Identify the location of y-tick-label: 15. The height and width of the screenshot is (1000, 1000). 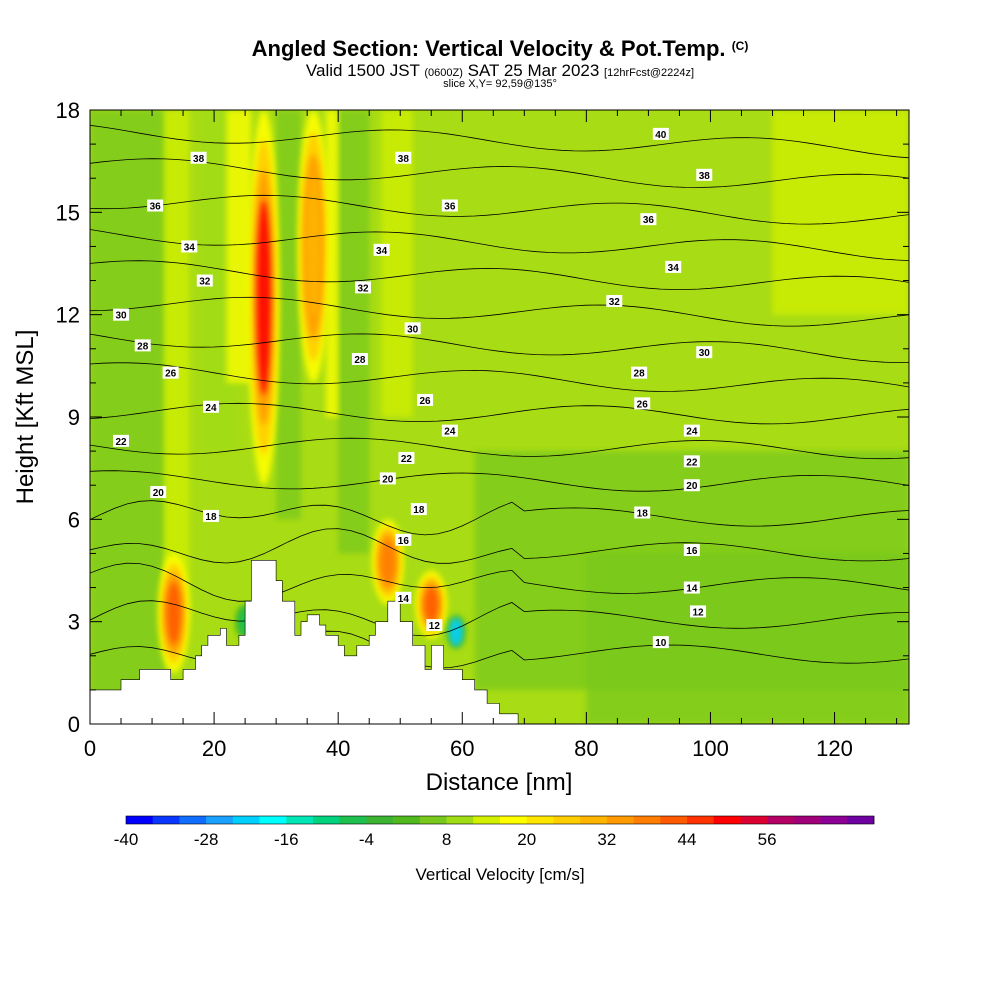
(68, 212).